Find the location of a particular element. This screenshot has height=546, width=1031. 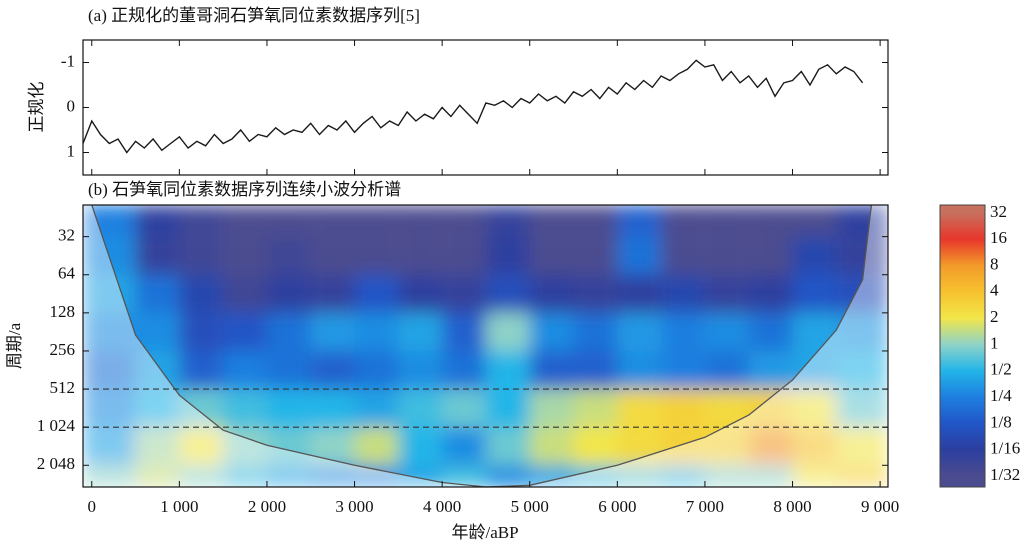

x-tick-label: 9 000 is located at coordinates (880, 506).